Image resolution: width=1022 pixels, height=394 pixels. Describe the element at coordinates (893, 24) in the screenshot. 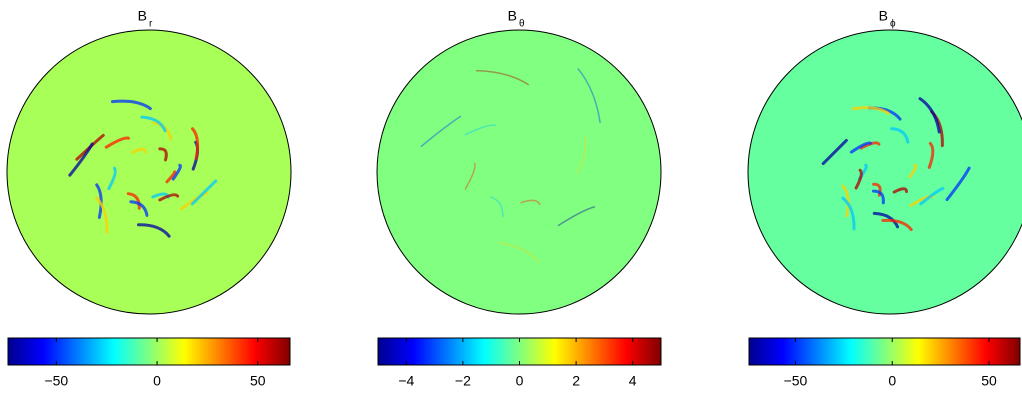

I see `panel-title-subscript: ϕ` at that location.